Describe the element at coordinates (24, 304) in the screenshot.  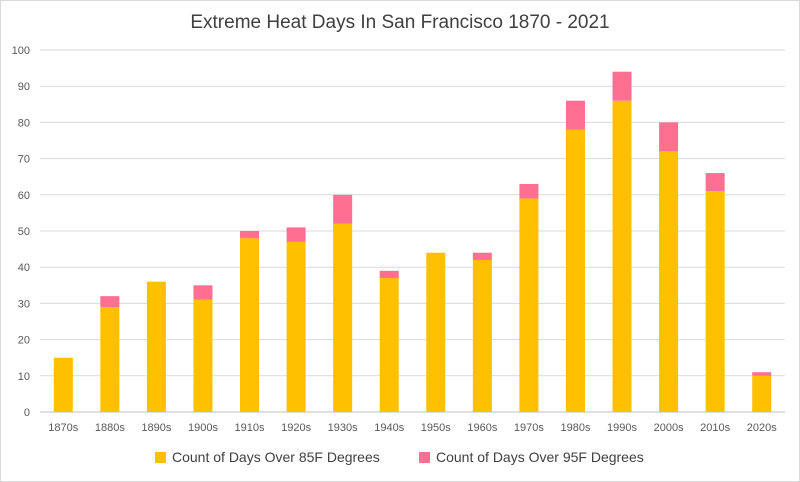
I see `y-tick-label-30: 30` at that location.